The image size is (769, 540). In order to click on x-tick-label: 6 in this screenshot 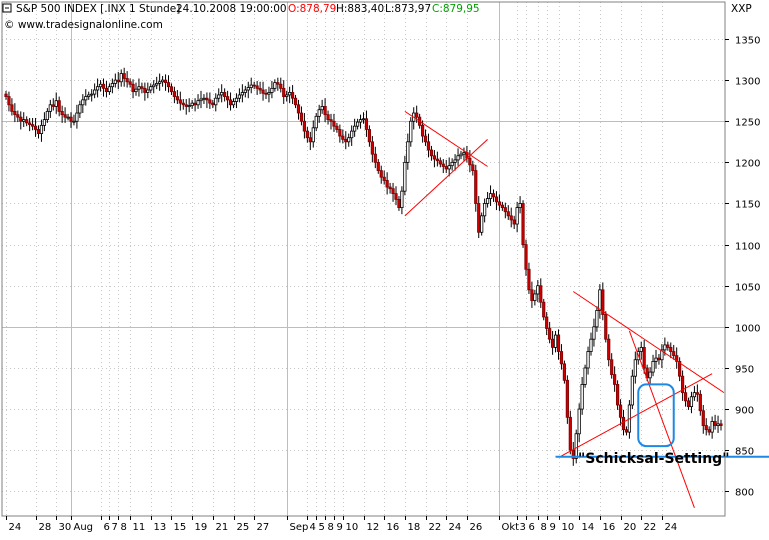, I will do `click(532, 527)`.